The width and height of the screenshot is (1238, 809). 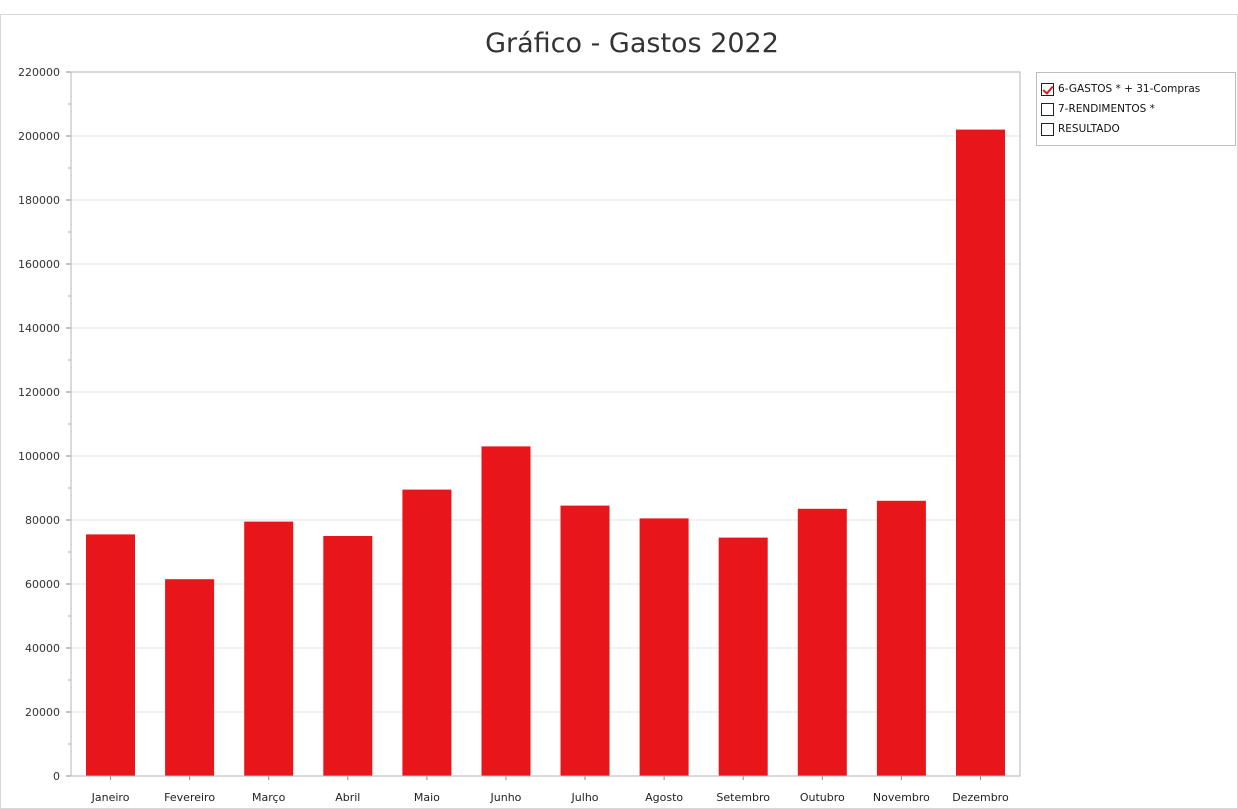 I want to click on x-tick-label: Novembro, so click(x=901, y=797).